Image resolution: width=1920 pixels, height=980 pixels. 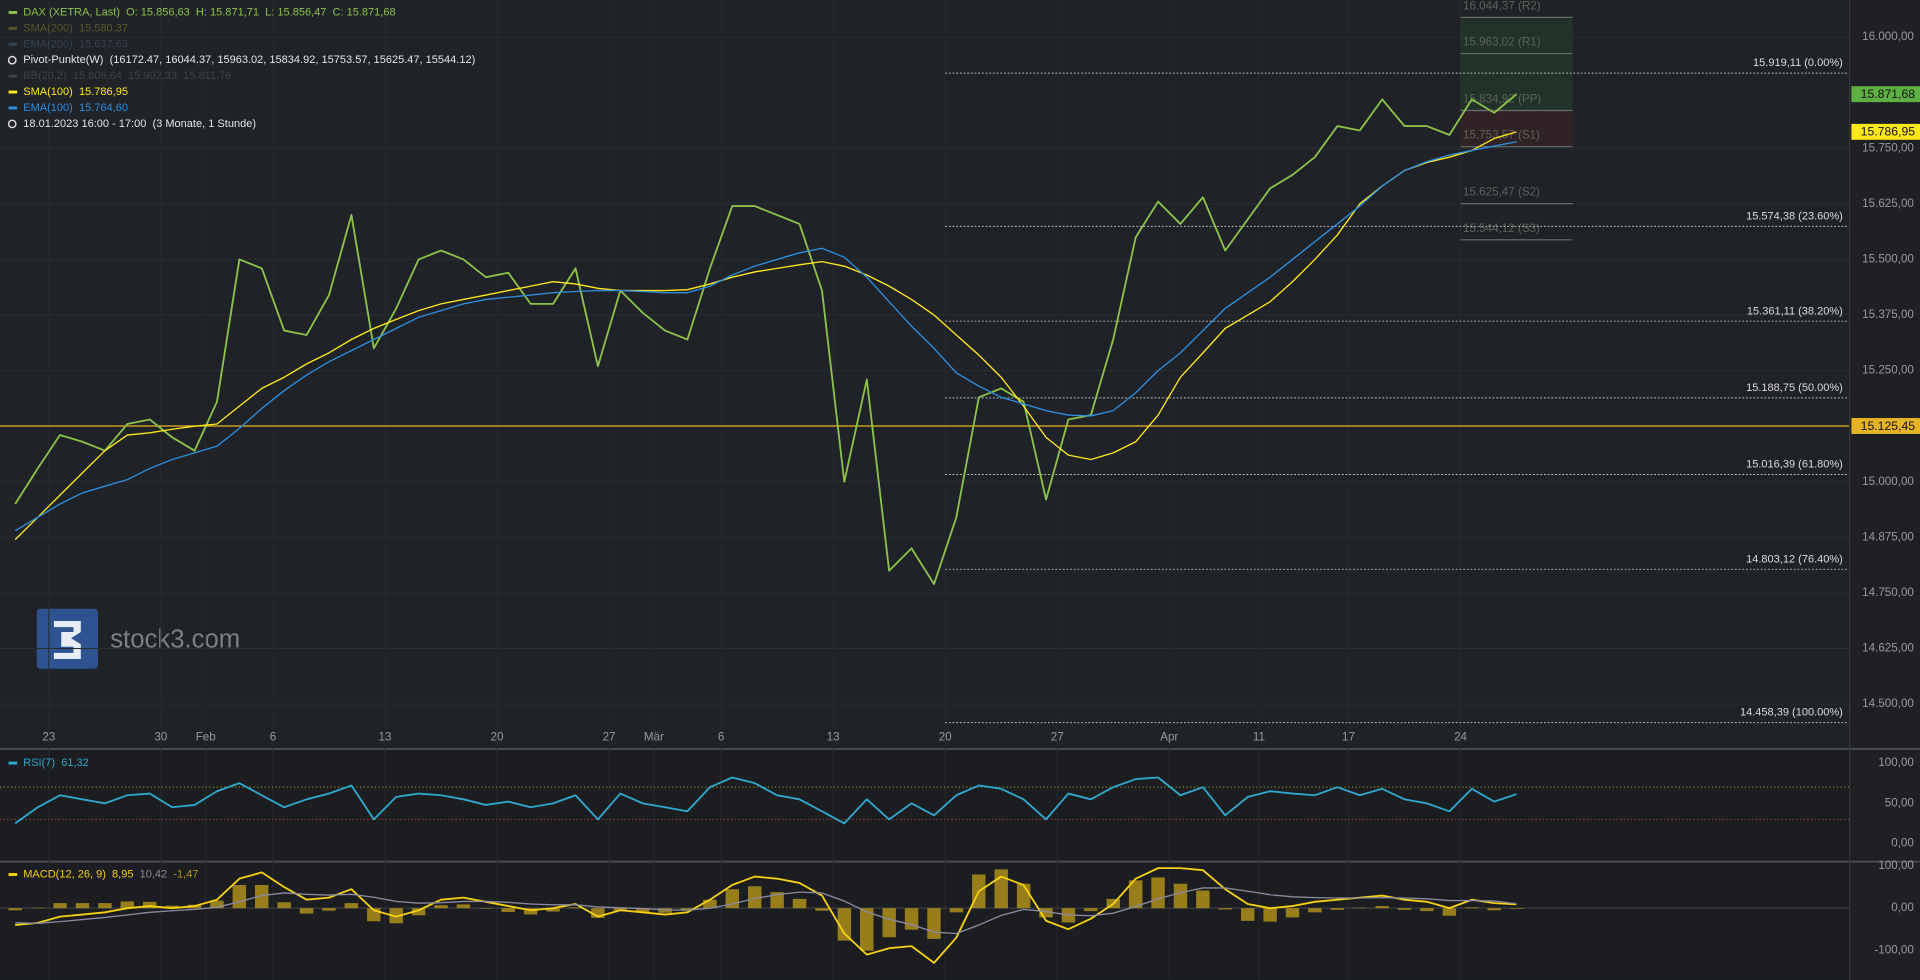 I want to click on y-tick-label: 15.250,00, so click(x=1888, y=370).